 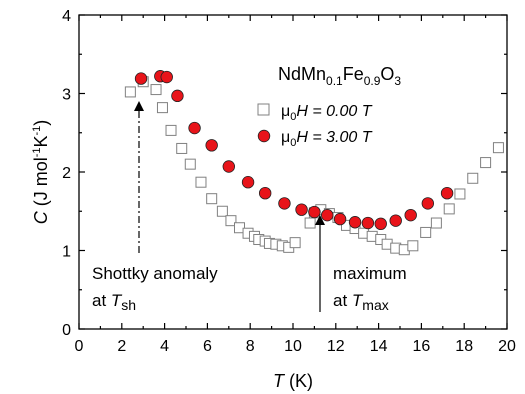 What do you see at coordinates (41, 172) in the screenshot?
I see `y-axis-title: C (J mol-1K-1)` at bounding box center [41, 172].